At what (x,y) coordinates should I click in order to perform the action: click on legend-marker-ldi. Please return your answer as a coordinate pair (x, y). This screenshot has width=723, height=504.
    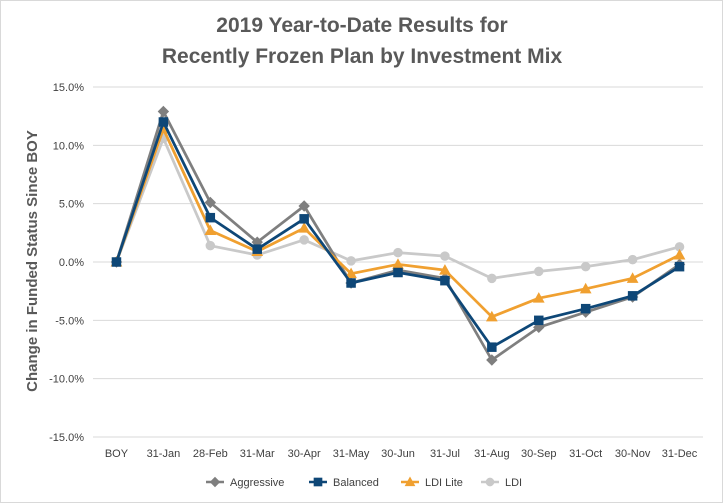
    Looking at the image, I should click on (490, 482).